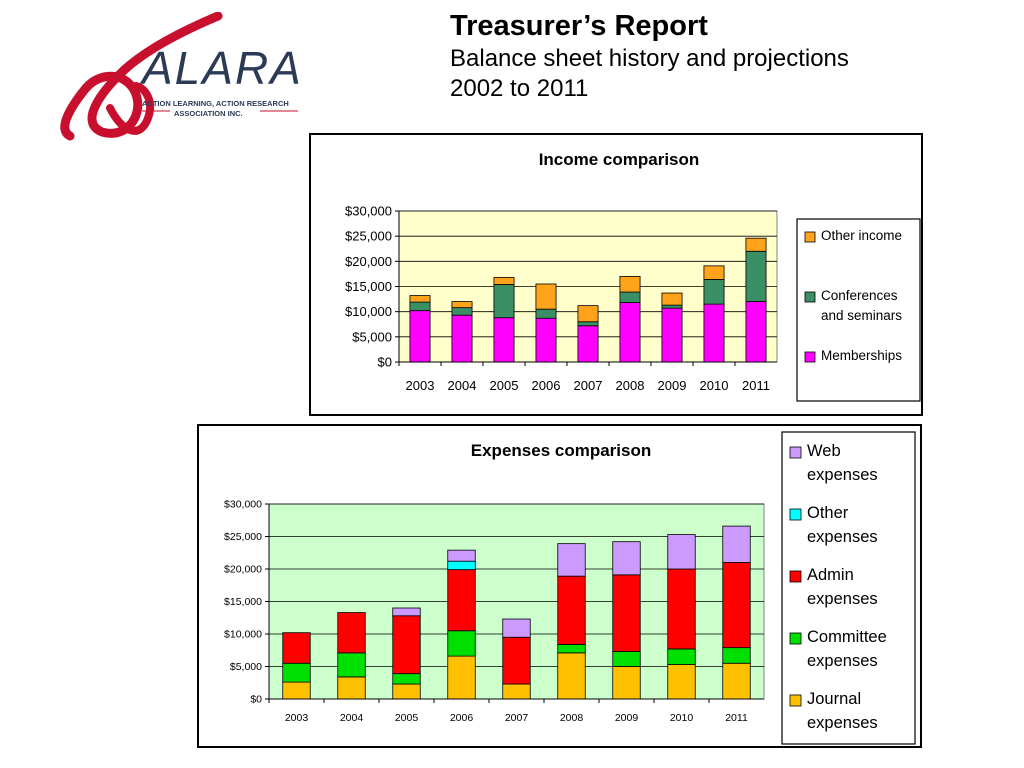  I want to click on legend-swatch-admin-expenses, so click(795, 576).